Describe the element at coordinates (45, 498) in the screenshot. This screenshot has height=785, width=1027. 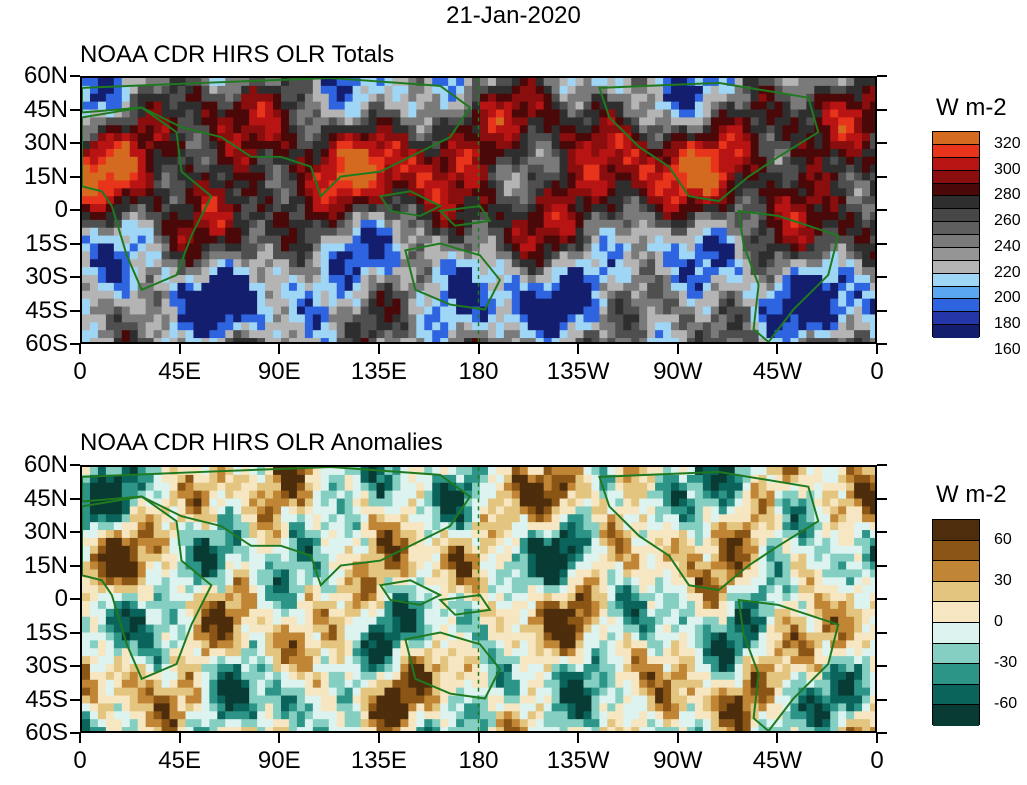
I see `y-axis-label: 45N` at that location.